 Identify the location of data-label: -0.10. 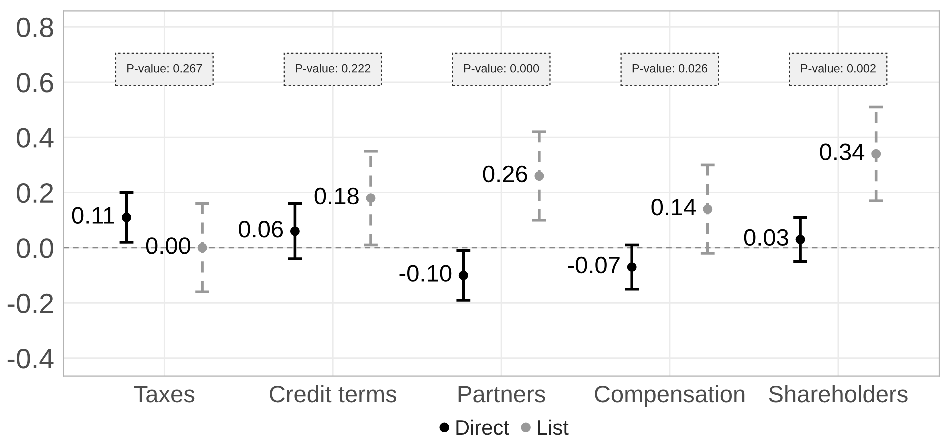
(426, 273).